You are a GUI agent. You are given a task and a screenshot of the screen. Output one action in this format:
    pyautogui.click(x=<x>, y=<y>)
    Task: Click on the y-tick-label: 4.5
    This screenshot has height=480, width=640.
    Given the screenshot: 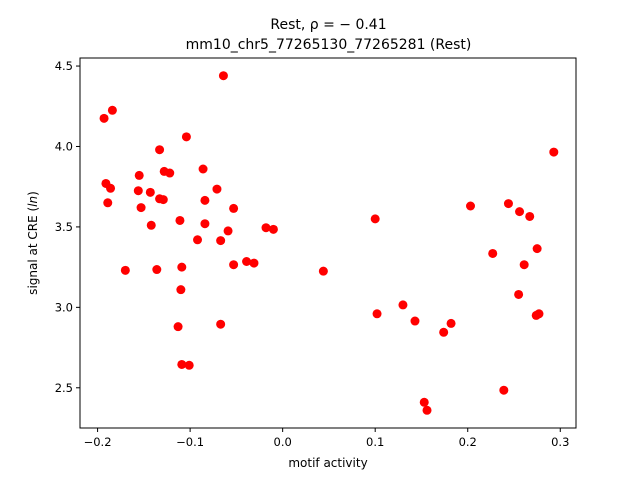 What is the action you would take?
    pyautogui.click(x=64, y=66)
    